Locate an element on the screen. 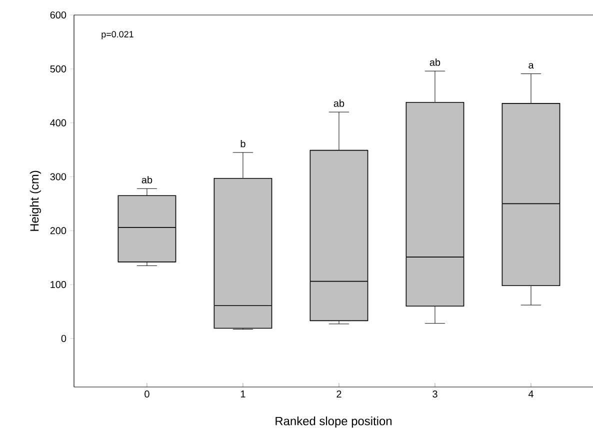  y-tick-label: 600 is located at coordinates (58, 15).